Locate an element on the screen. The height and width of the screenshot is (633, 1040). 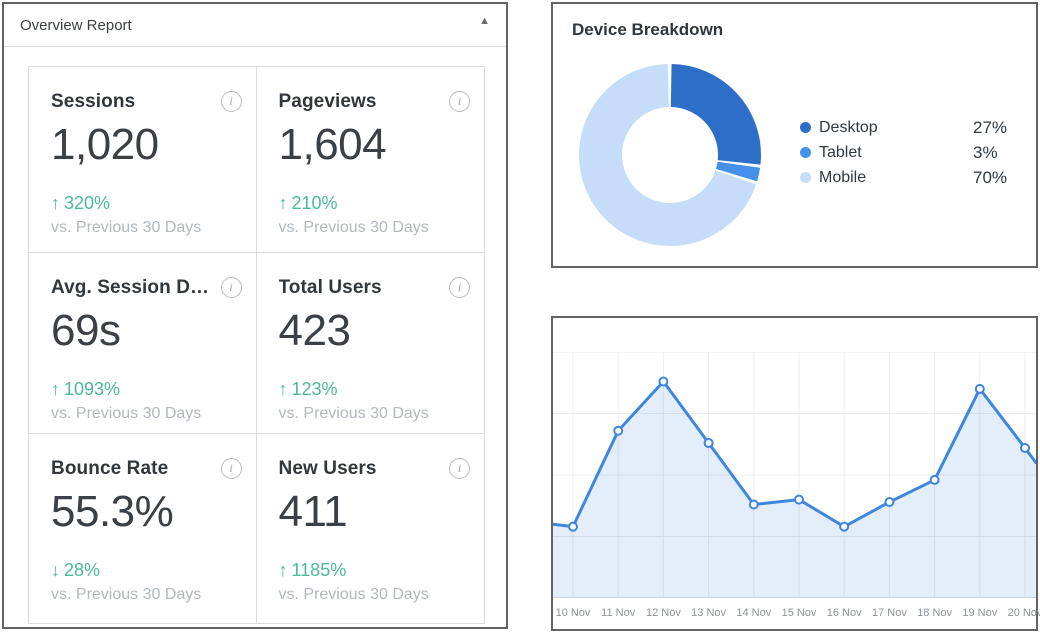
x-tick-label: 17 Nov is located at coordinates (889, 613).